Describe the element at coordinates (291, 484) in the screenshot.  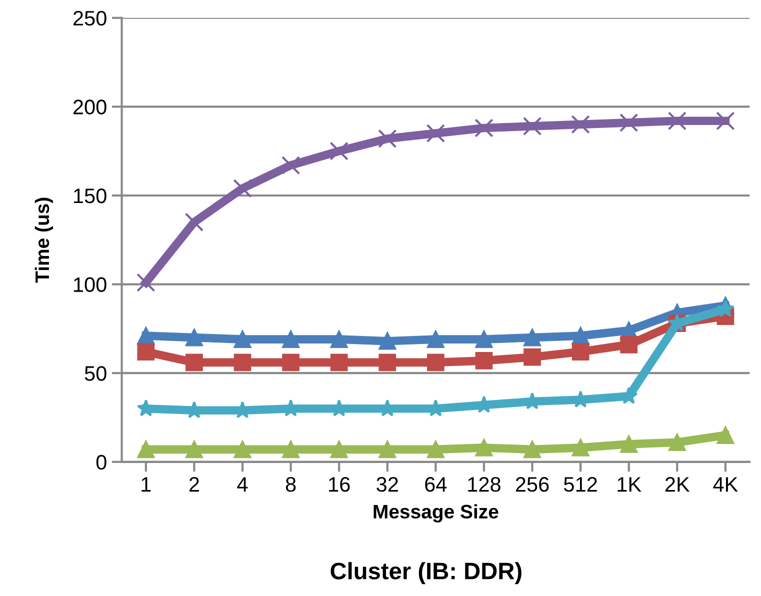
I see `x-tick-label: 8` at that location.